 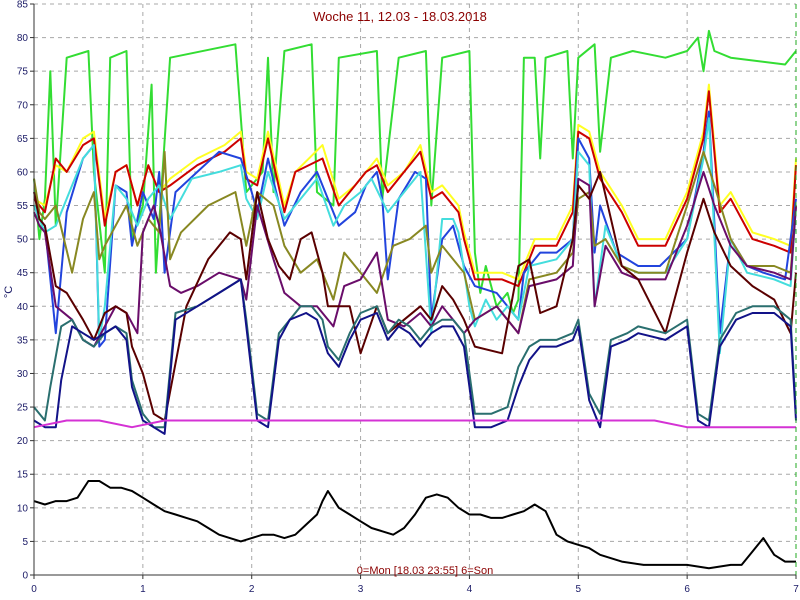 What do you see at coordinates (579, 589) in the screenshot?
I see `x-tick-label: 5` at bounding box center [579, 589].